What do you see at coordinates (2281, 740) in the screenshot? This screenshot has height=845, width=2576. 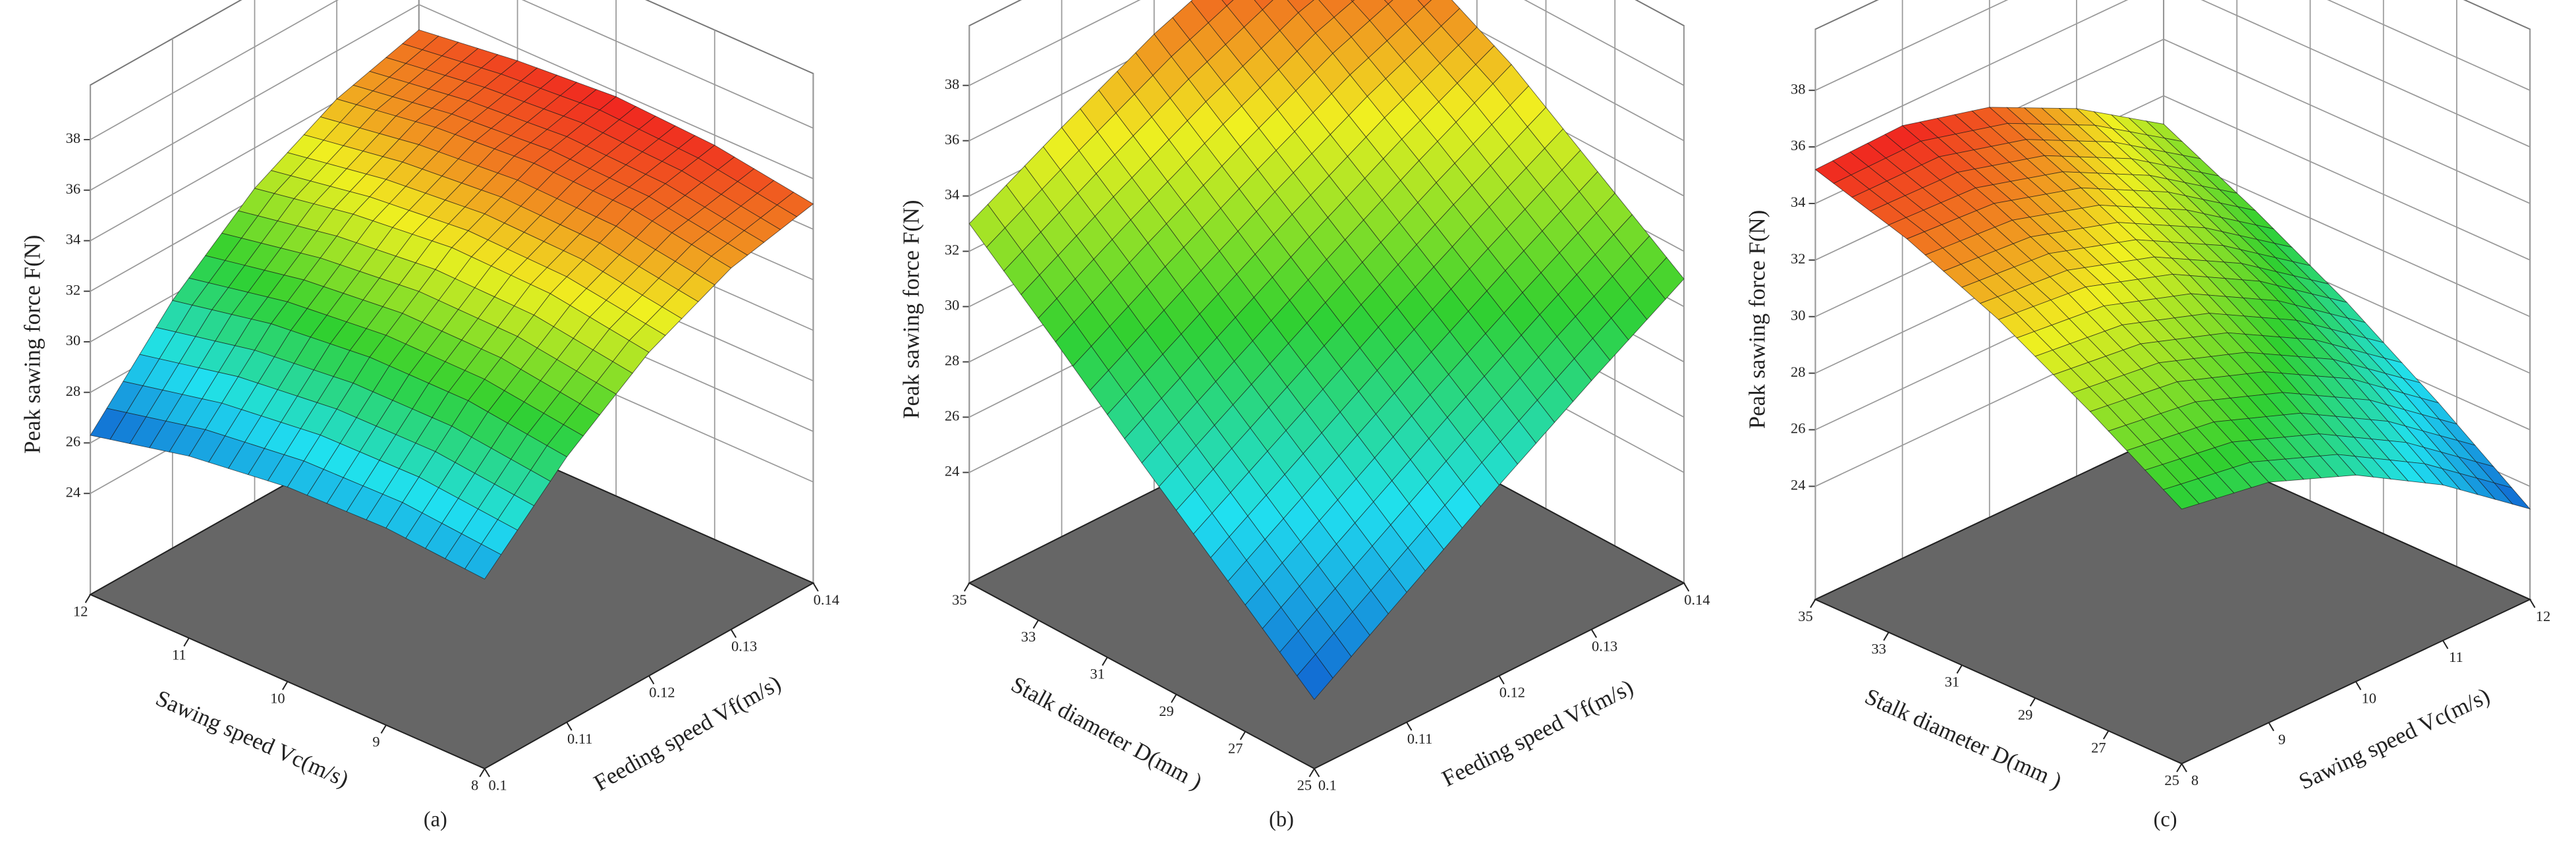 I see `y-tick-label: 9` at bounding box center [2281, 740].